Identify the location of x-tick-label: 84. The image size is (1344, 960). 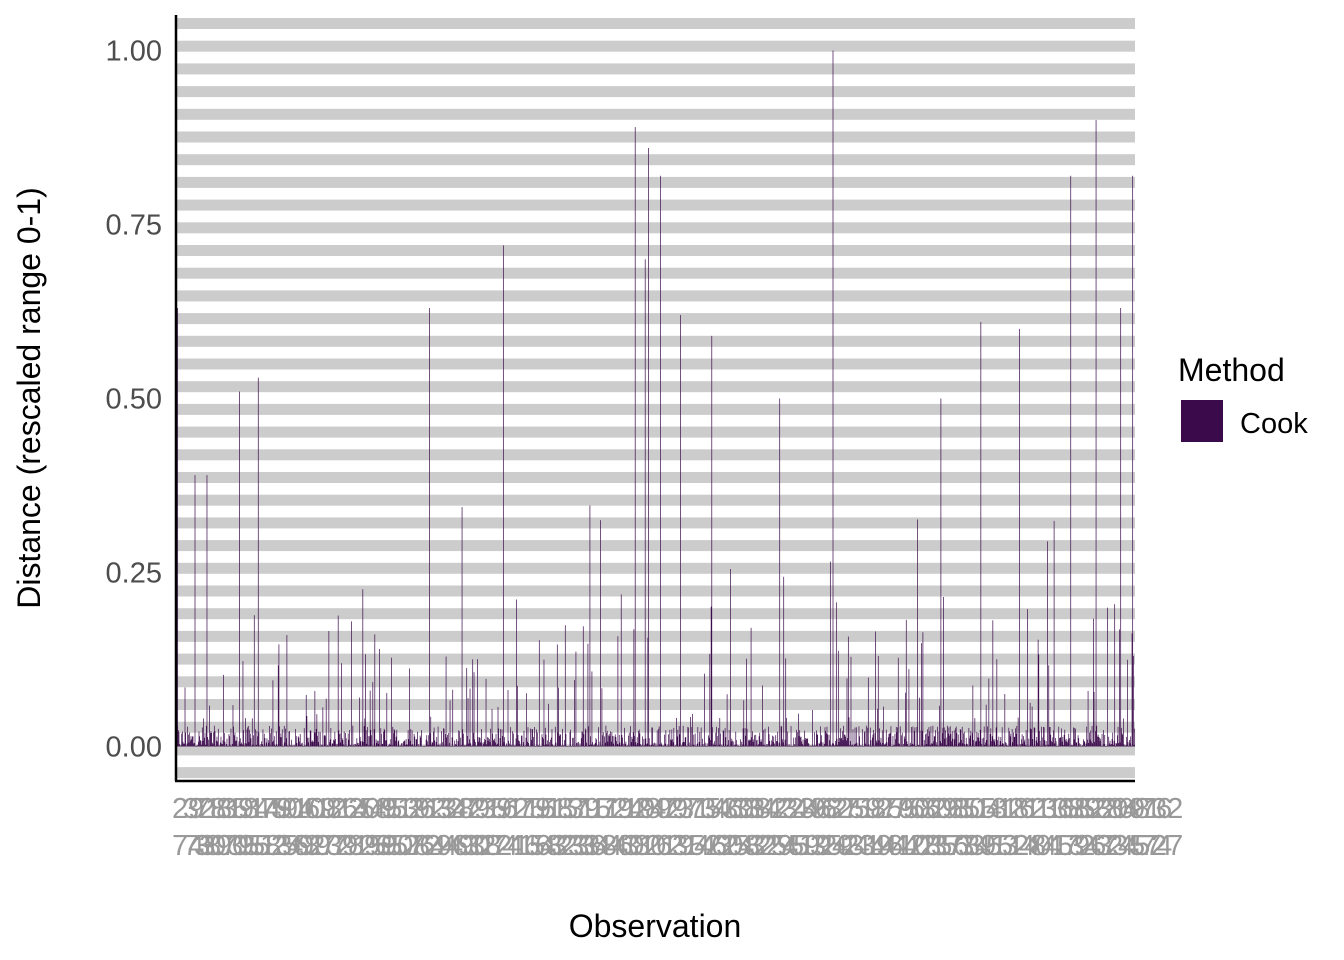
(1123, 809).